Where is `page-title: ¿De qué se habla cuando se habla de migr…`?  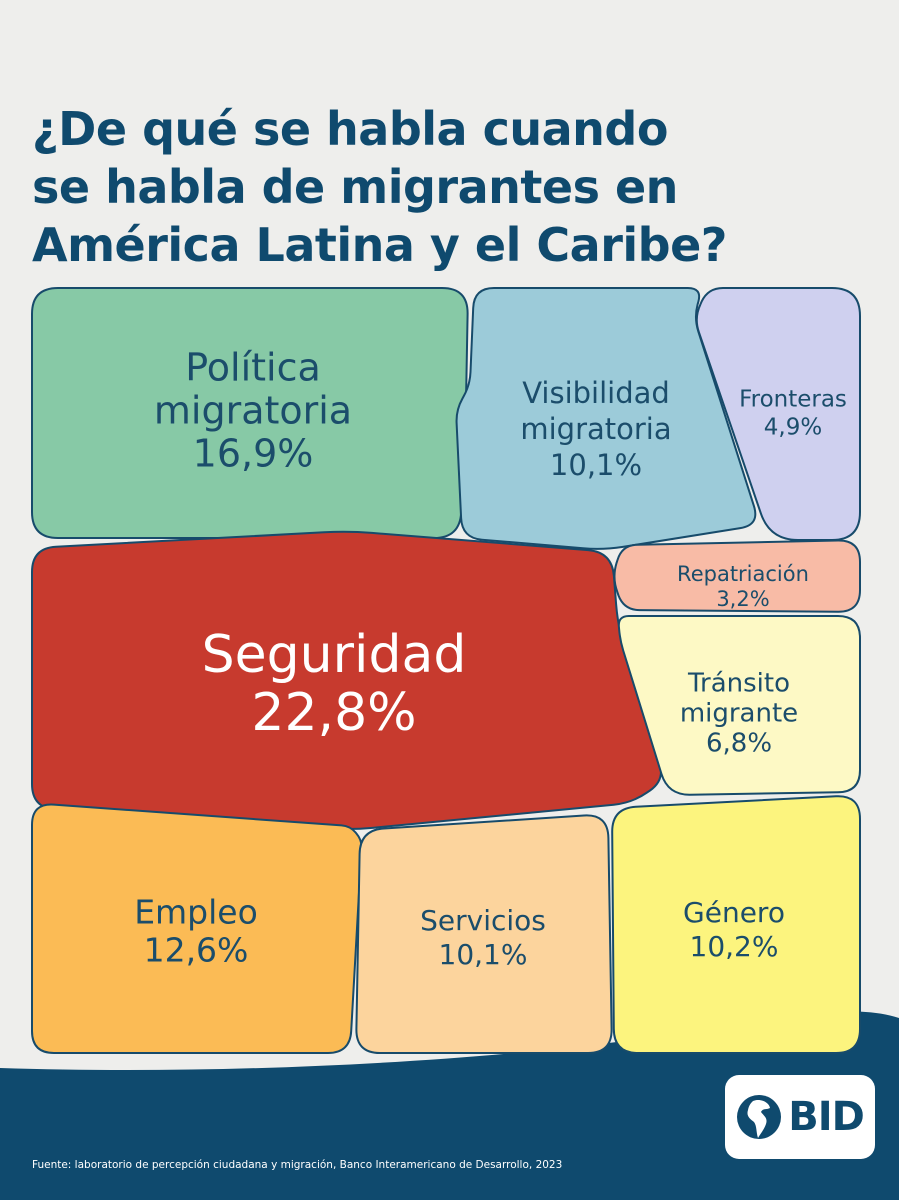 page-title: ¿De qué se habla cuando se habla de migr… is located at coordinates (452, 187).